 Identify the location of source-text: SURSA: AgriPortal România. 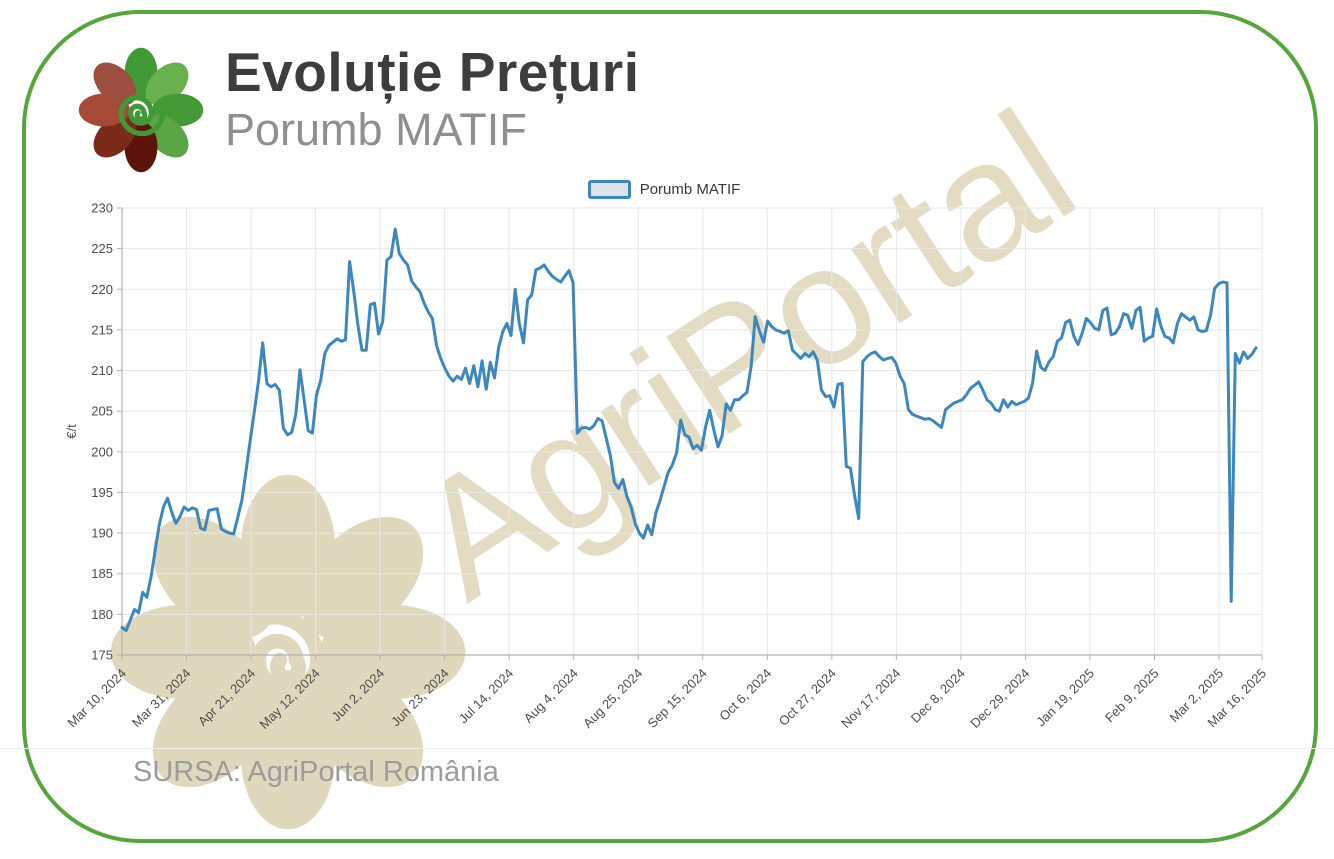
(316, 772).